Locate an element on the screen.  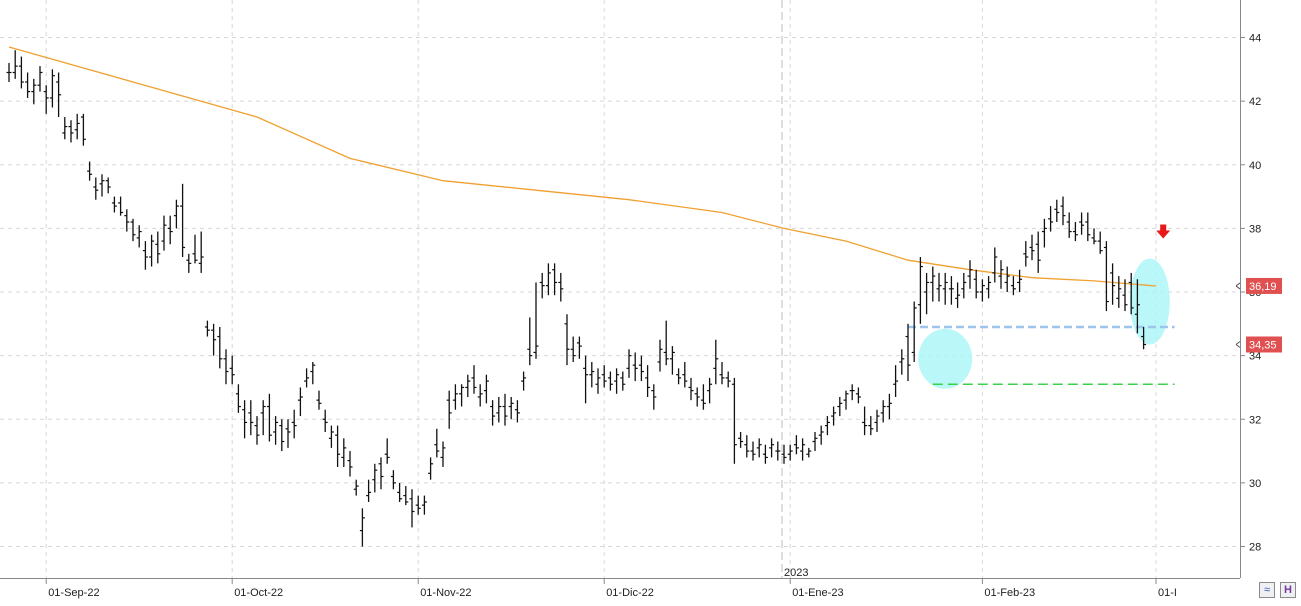
x-tick-label: 01-Sep-22 is located at coordinates (73, 593).